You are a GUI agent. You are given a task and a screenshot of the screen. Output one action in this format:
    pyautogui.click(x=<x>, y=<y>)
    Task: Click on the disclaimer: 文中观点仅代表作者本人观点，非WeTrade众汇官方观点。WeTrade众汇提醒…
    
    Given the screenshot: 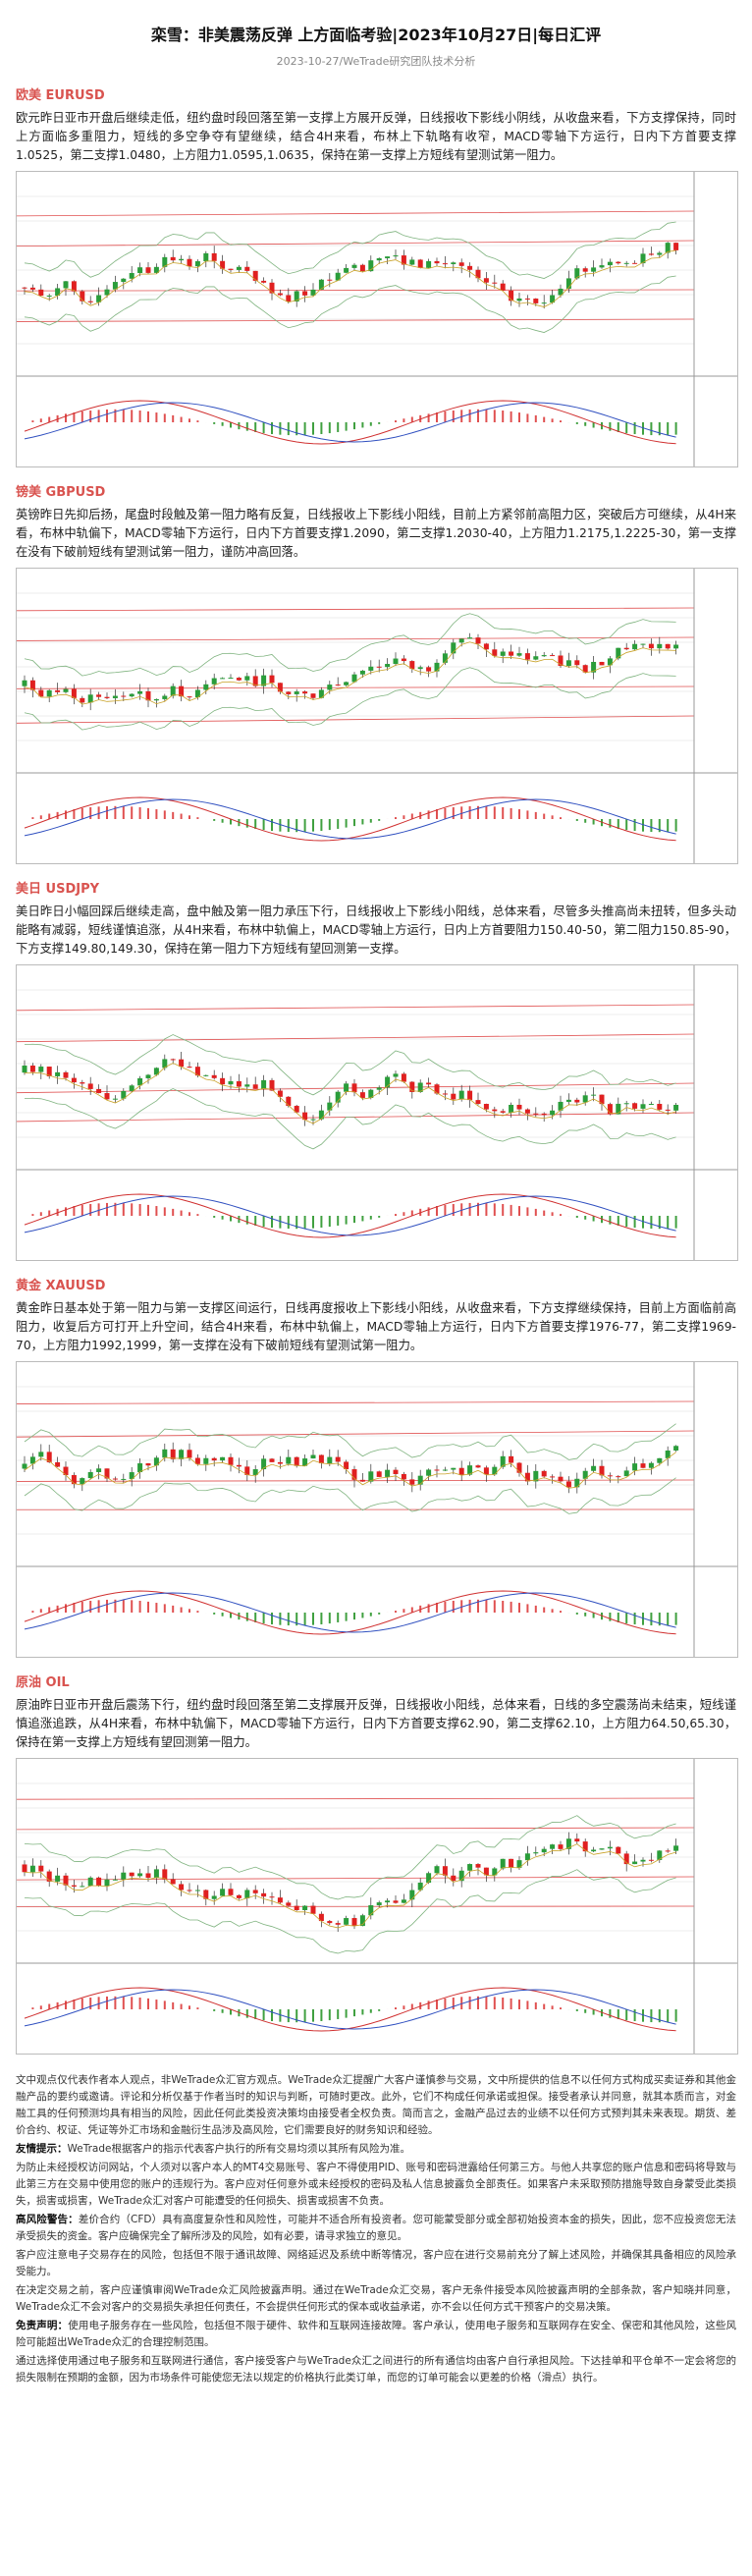 What is the action you would take?
    pyautogui.click(x=376, y=2229)
    